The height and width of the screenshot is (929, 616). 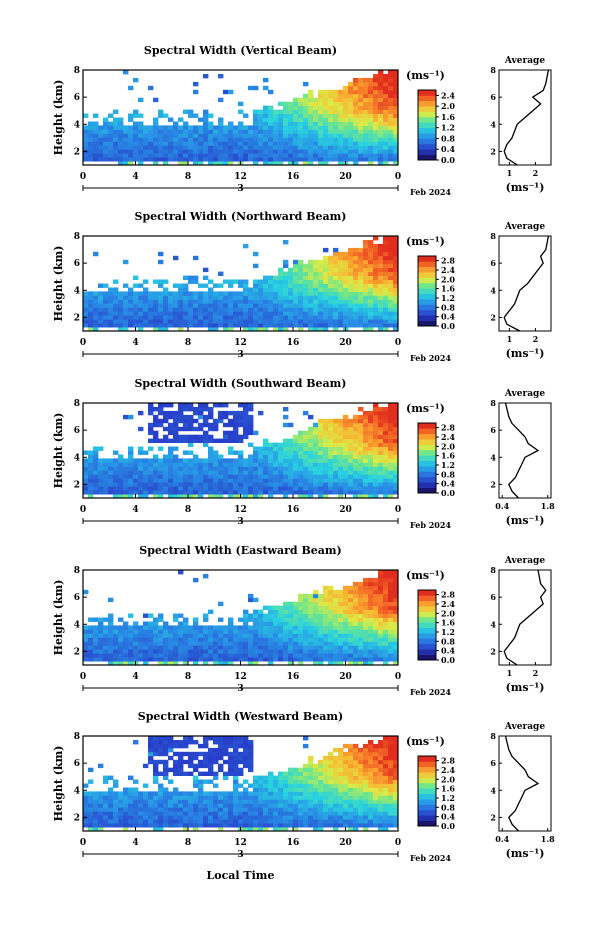 I want to click on x-tick-label: 4, so click(x=135, y=510).